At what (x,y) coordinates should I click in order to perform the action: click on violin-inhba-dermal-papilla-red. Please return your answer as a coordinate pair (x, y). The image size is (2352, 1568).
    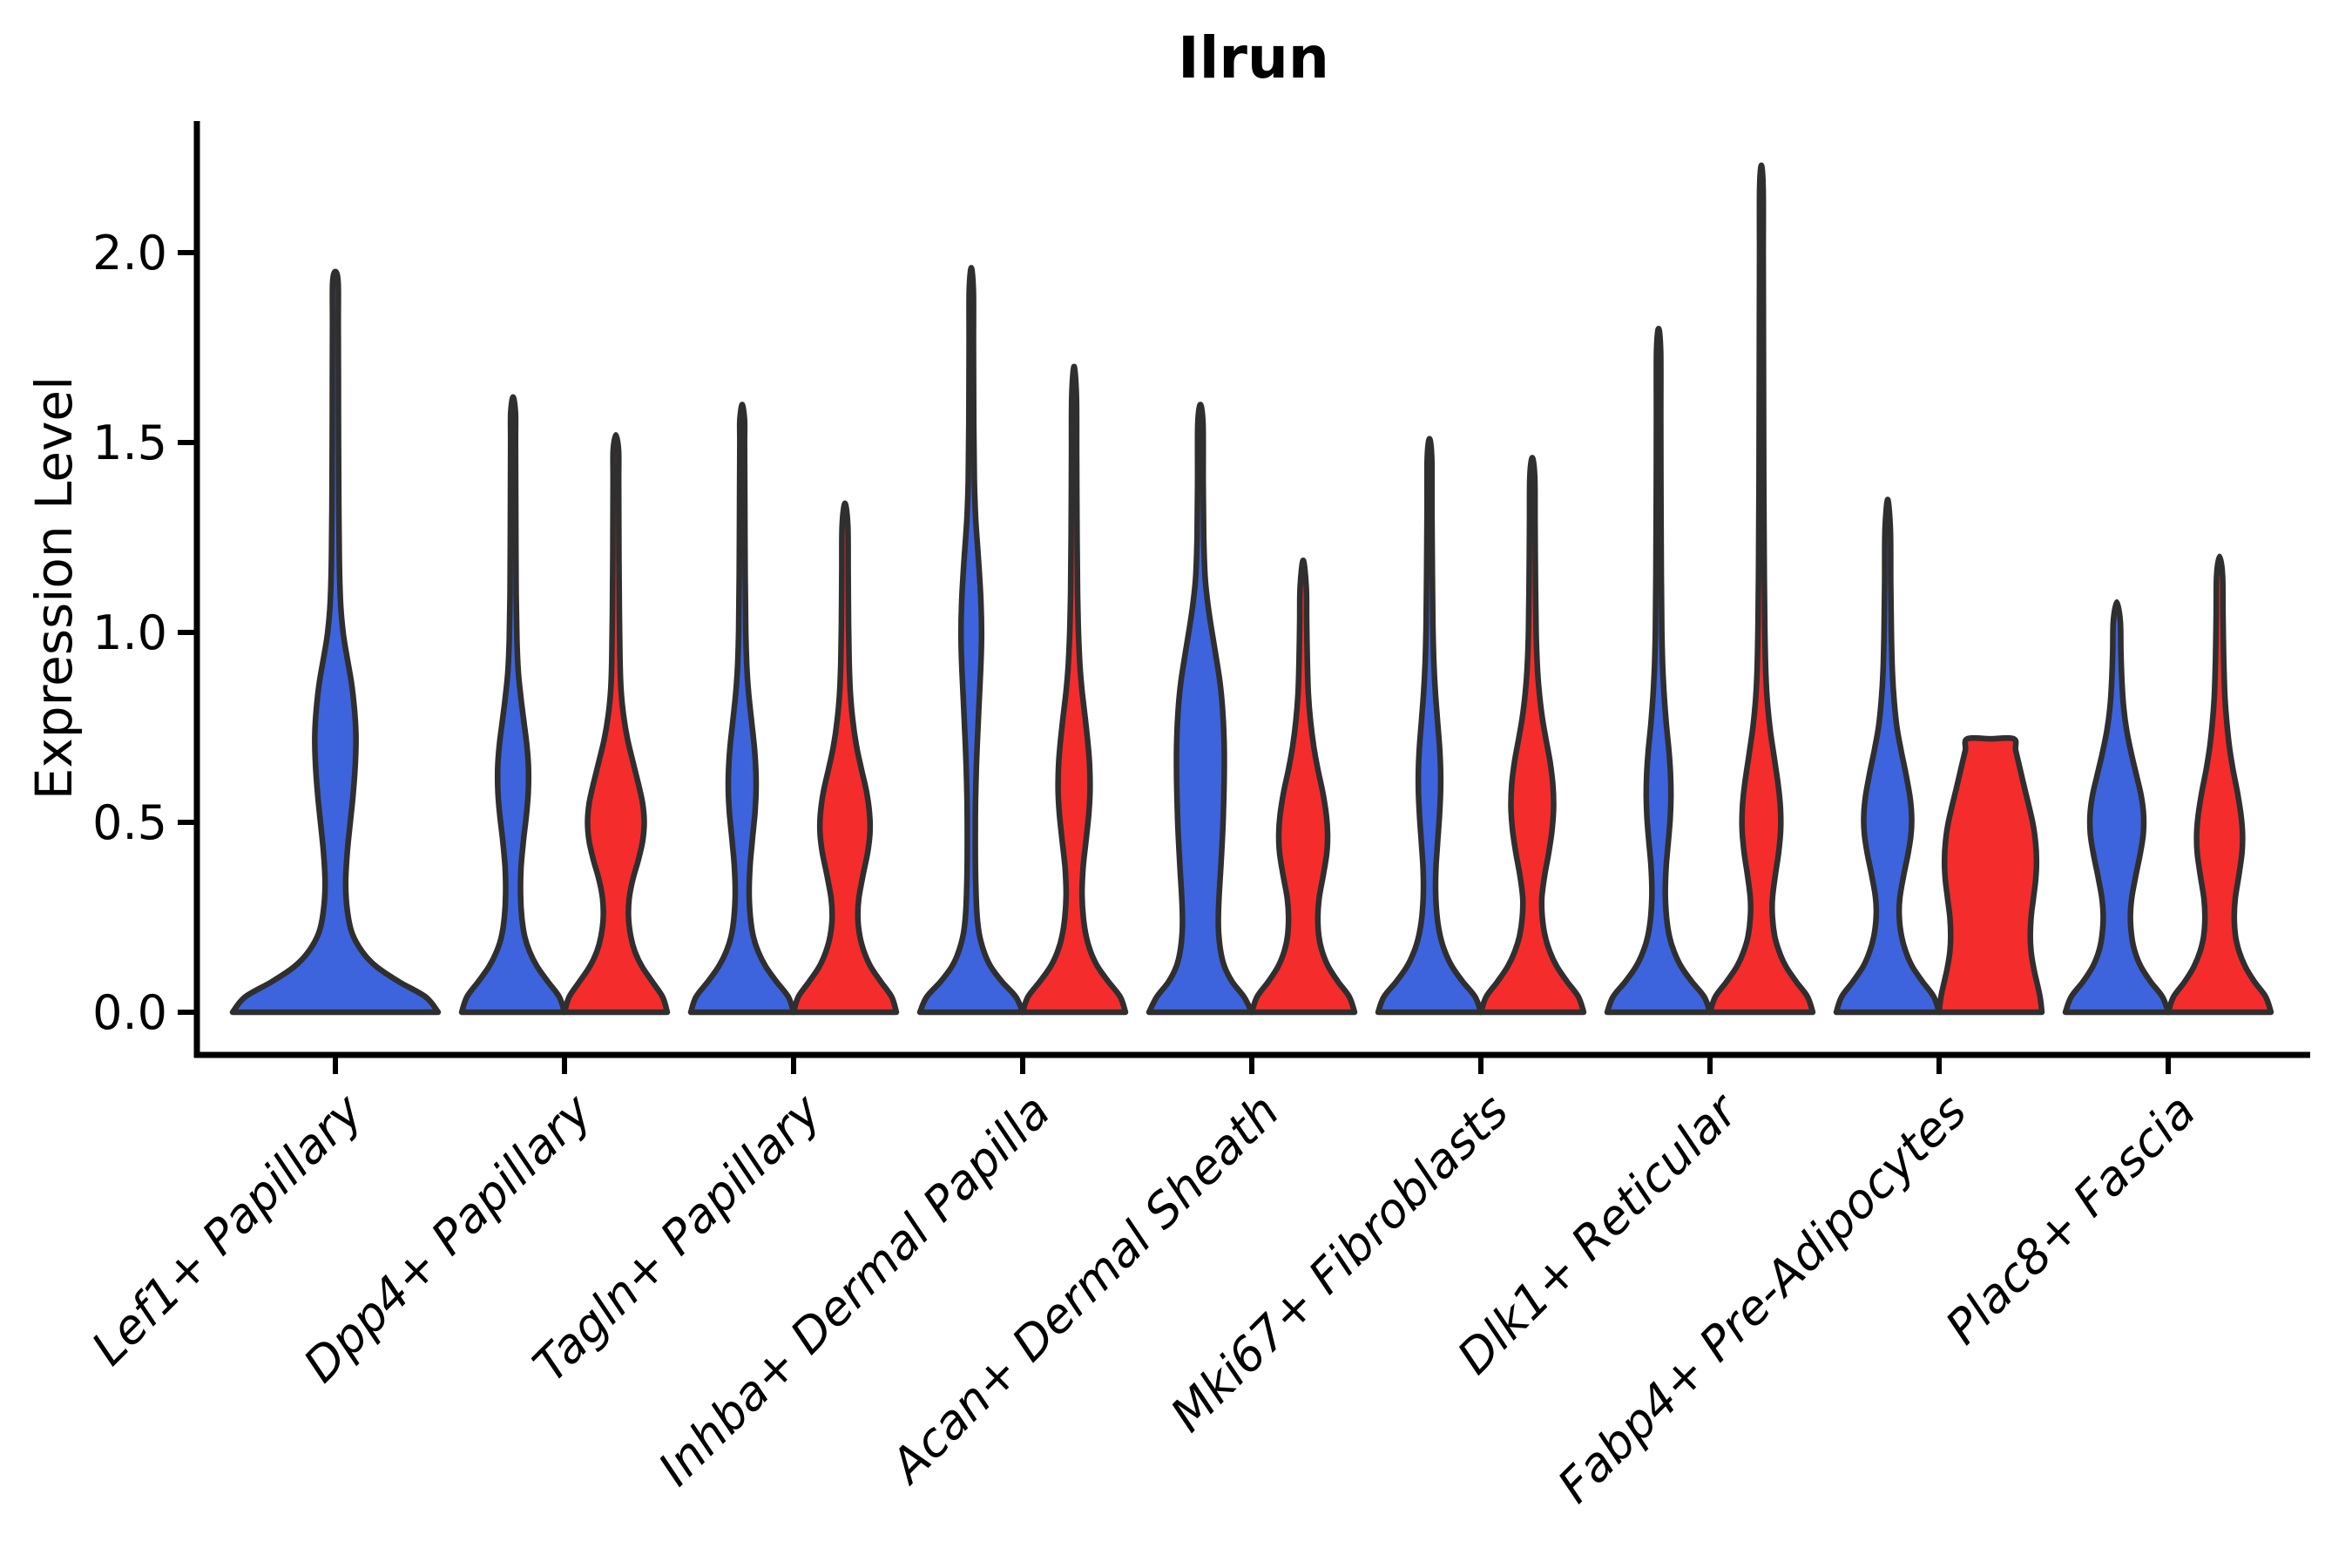
    Looking at the image, I should click on (1074, 689).